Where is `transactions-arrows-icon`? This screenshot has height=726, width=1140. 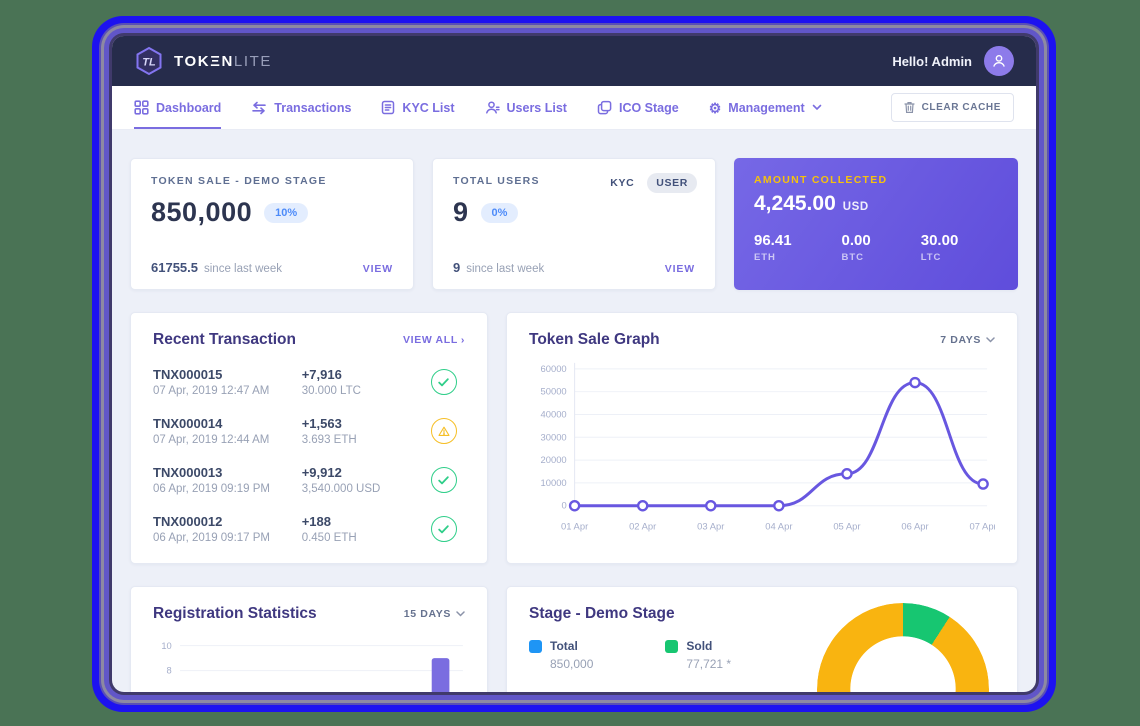 transactions-arrows-icon is located at coordinates (259, 107).